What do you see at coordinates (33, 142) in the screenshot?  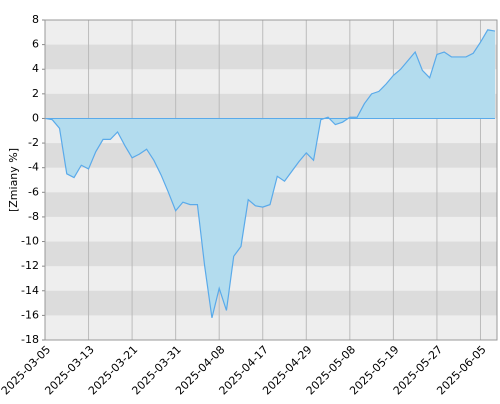 I see `y-tick-label: -2` at bounding box center [33, 142].